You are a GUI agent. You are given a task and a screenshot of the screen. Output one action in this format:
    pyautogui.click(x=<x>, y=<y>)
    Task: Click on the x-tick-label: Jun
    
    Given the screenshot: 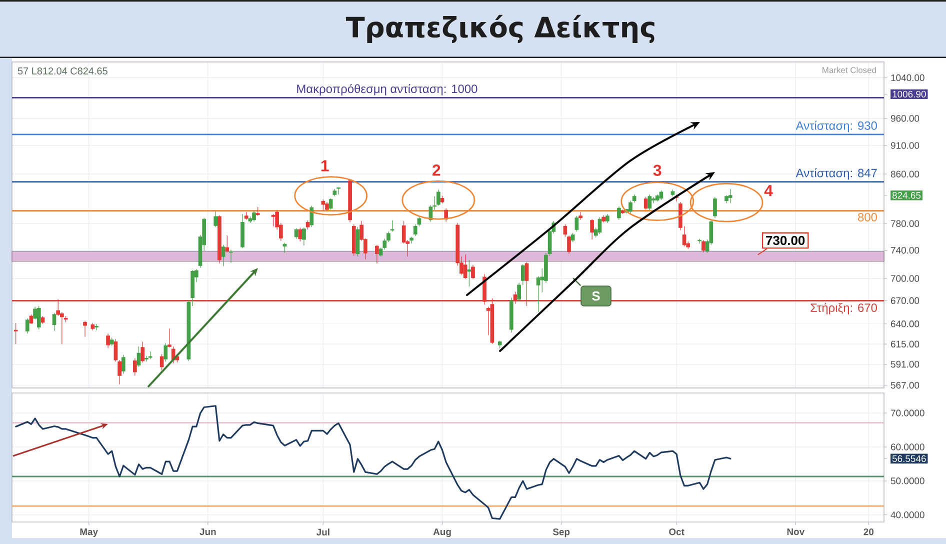 What is the action you would take?
    pyautogui.click(x=208, y=532)
    